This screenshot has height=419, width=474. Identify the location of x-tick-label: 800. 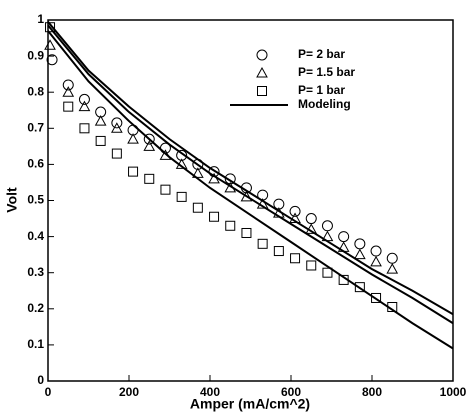
(372, 392).